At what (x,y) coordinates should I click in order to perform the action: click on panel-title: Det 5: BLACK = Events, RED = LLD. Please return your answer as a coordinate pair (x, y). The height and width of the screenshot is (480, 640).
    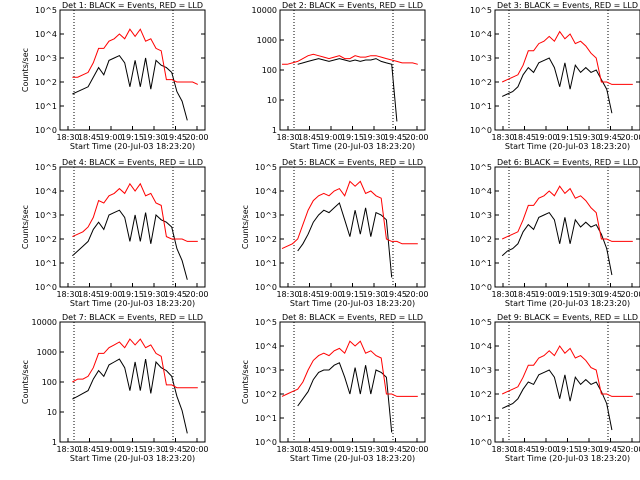
    Looking at the image, I should click on (352, 162).